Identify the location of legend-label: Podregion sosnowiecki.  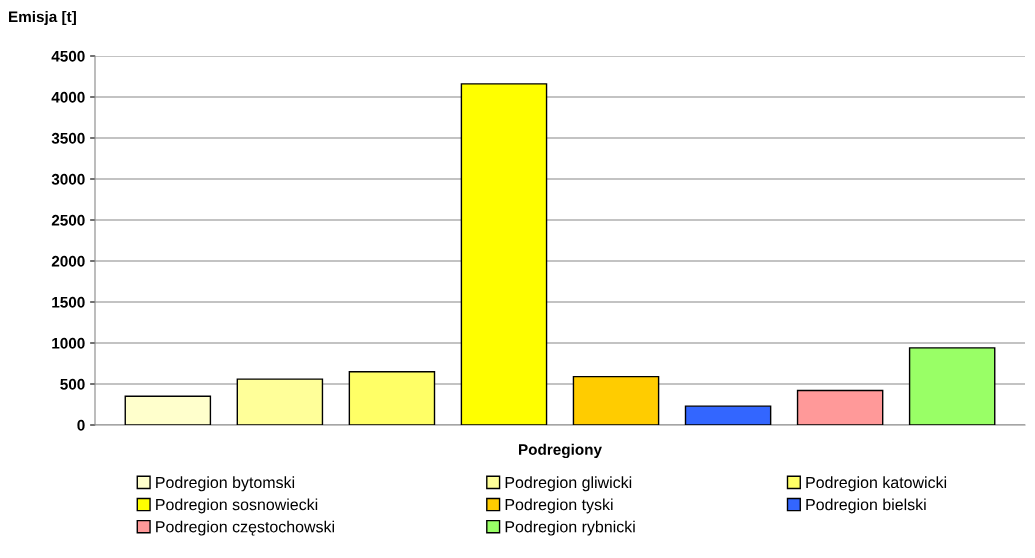
(237, 506).